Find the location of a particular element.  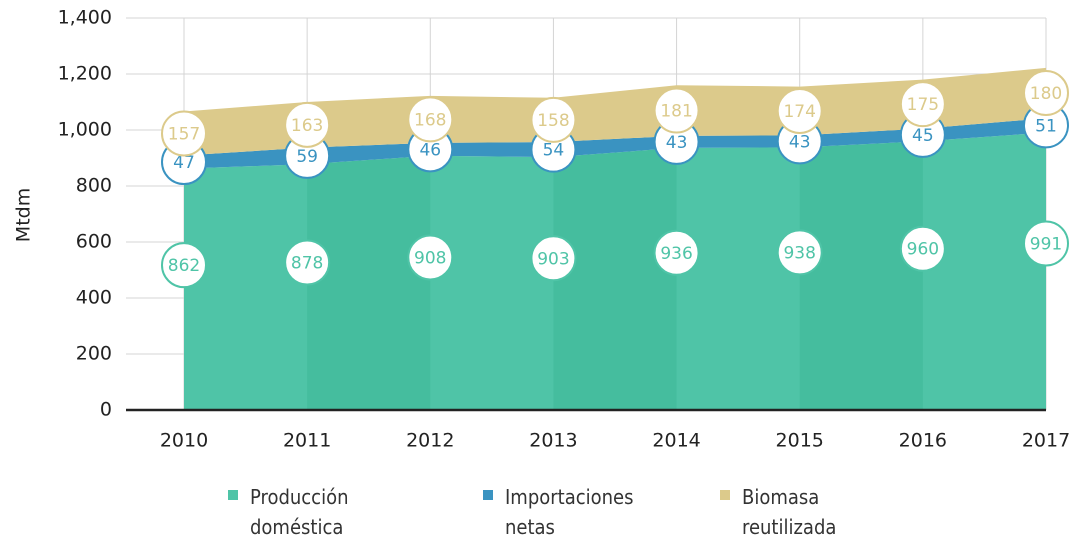

legend-label: Biomasa reutilizada is located at coordinates (789, 512).